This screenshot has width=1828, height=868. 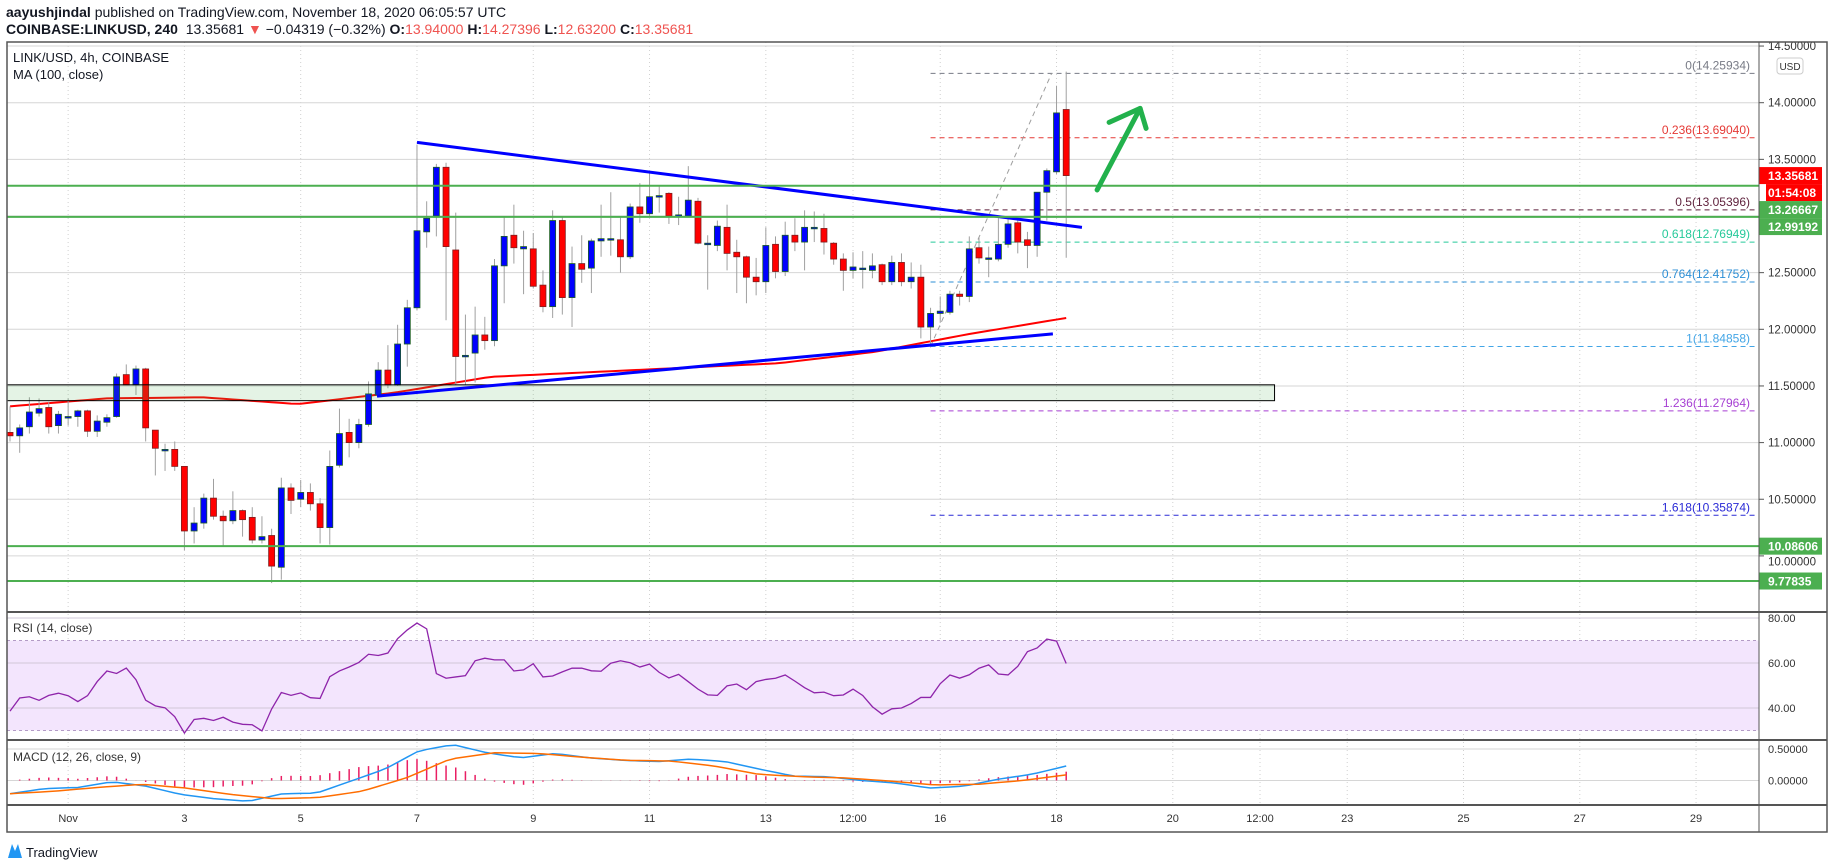 What do you see at coordinates (1706, 274) in the screenshot?
I see `fib-level-label: 0.764(12.41752)` at bounding box center [1706, 274].